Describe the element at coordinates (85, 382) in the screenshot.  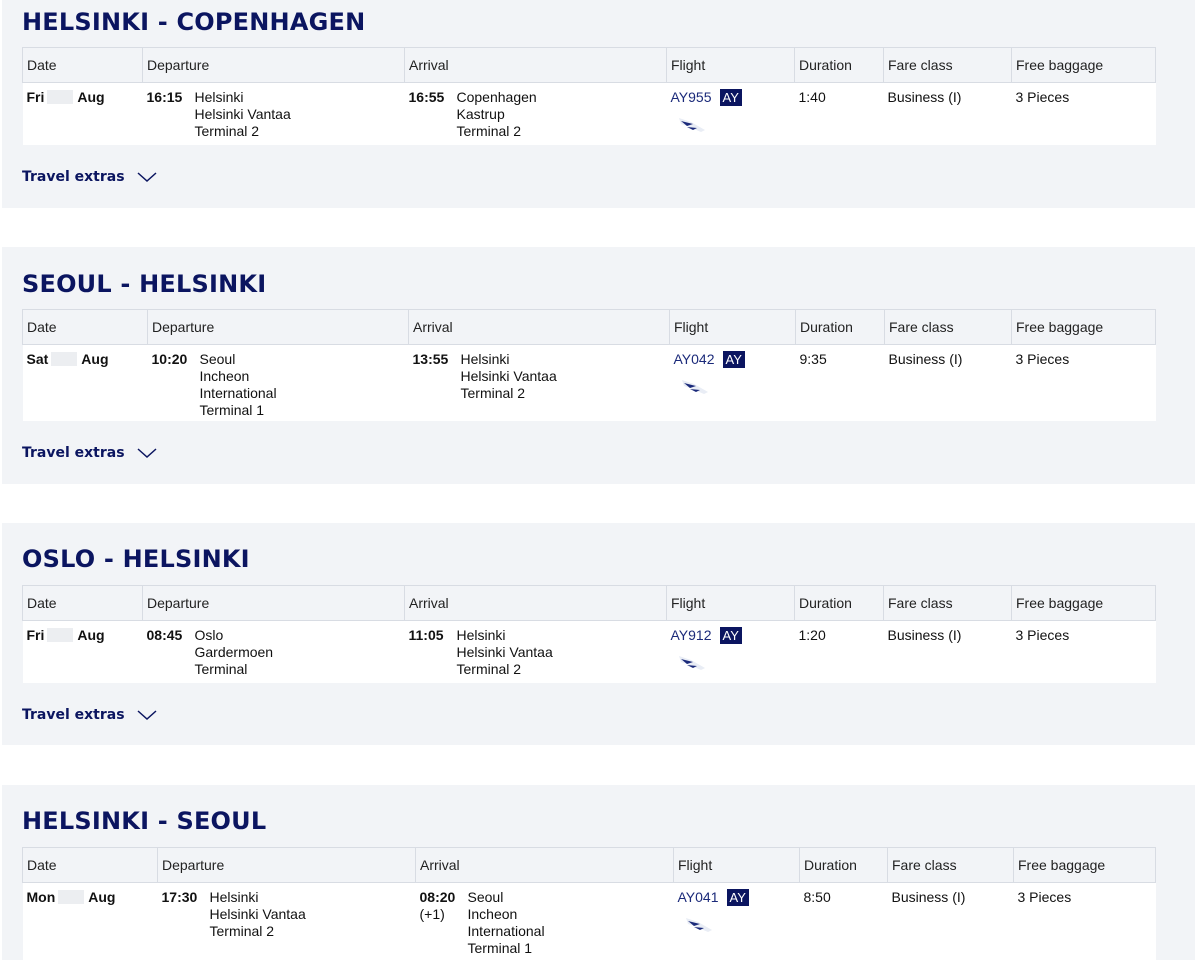
I see `date-cell: Sat Aug` at that location.